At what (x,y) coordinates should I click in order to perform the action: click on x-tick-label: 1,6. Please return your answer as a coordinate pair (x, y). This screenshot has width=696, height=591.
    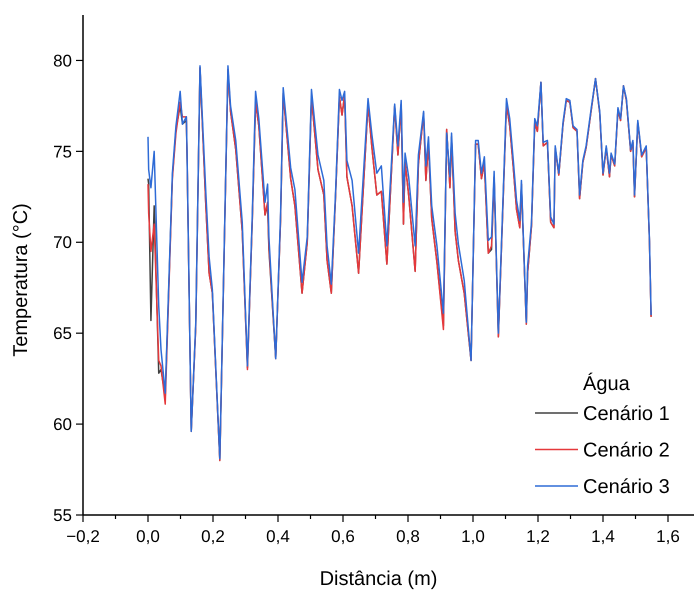
    Looking at the image, I should click on (668, 536).